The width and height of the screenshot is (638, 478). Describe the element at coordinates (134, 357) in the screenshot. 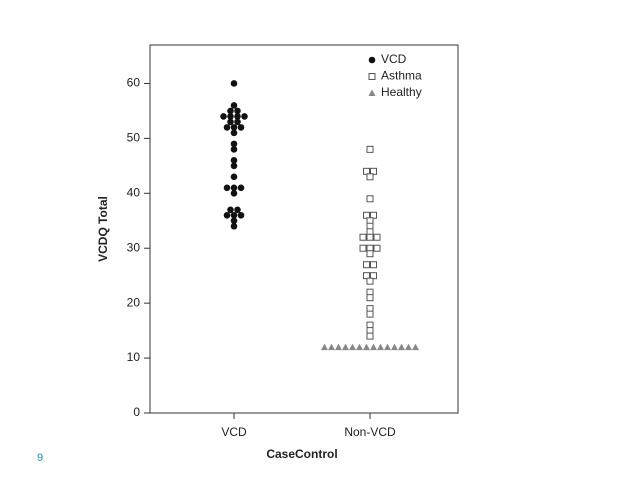

I see `y-tick-label: 10` at that location.